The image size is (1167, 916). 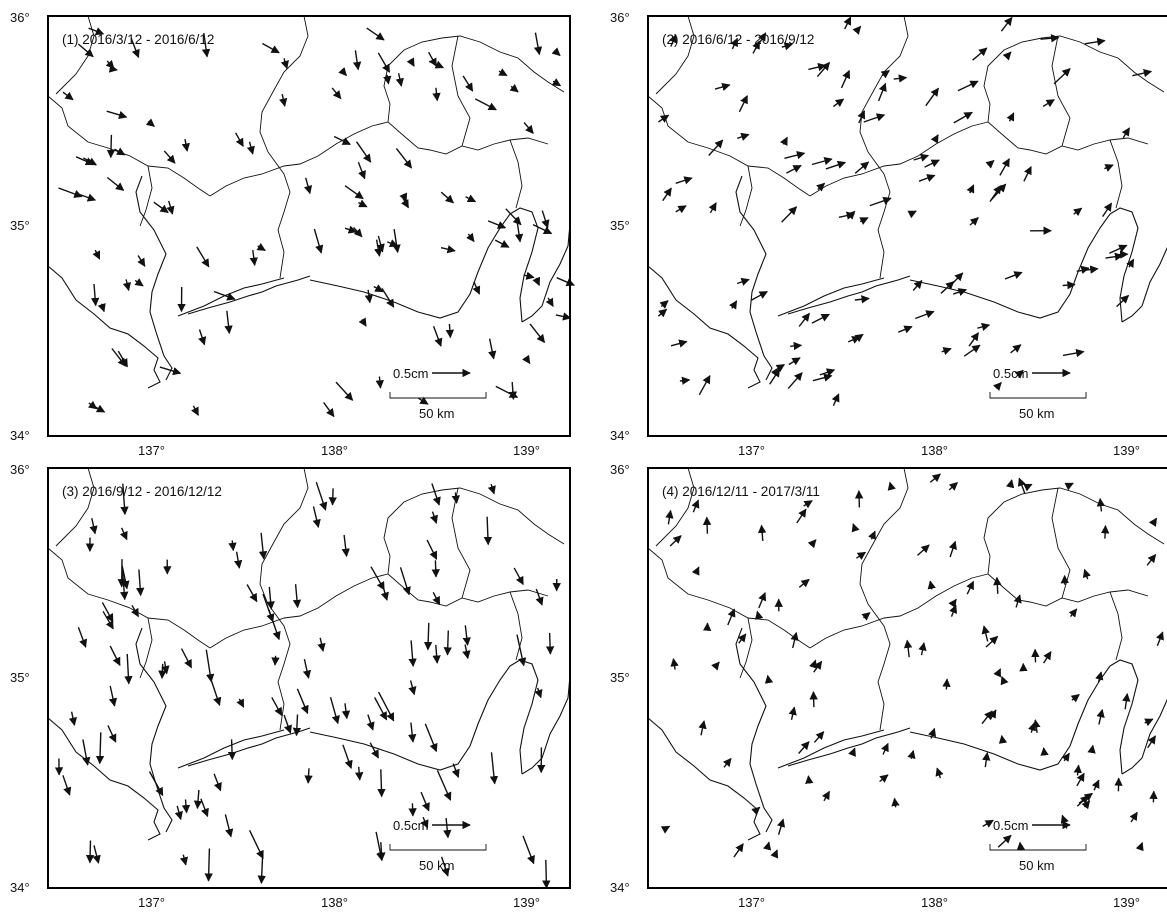 What do you see at coordinates (620, 887) in the screenshot?
I see `lat-label-34: 34°` at bounding box center [620, 887].